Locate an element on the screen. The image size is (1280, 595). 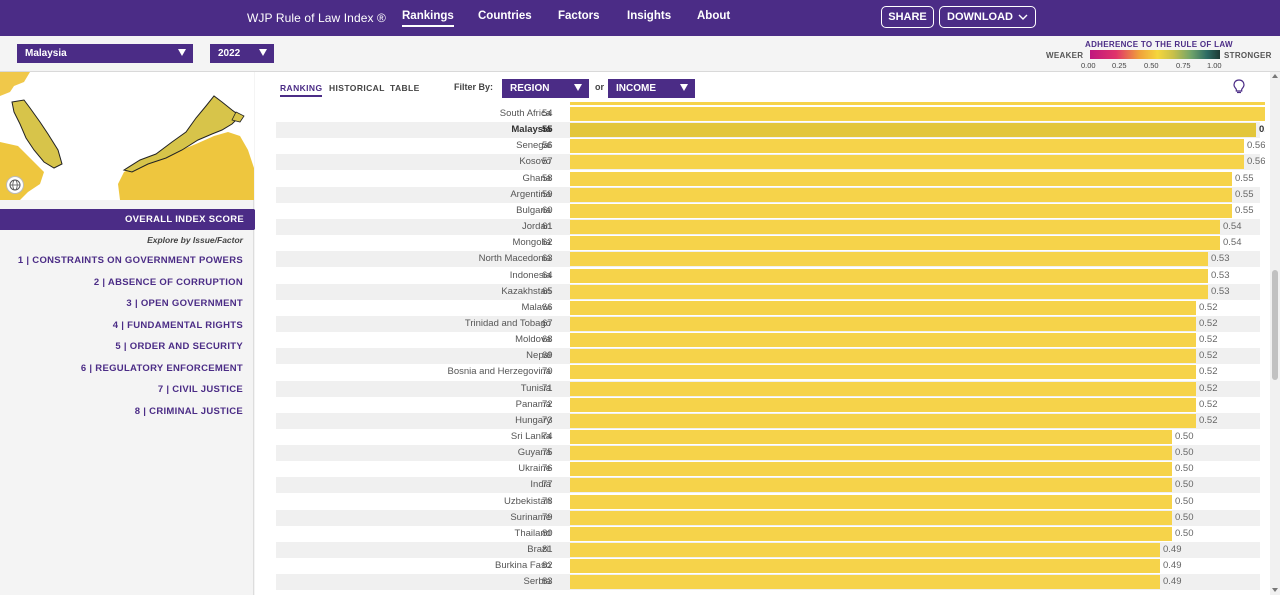
table-row: Serbia 83 0.49 is located at coordinates (768, 582).